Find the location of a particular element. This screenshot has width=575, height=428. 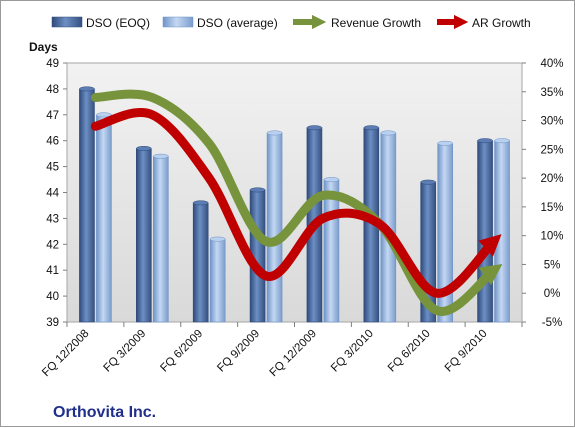

right-tick-label: 25% is located at coordinates (551, 150).